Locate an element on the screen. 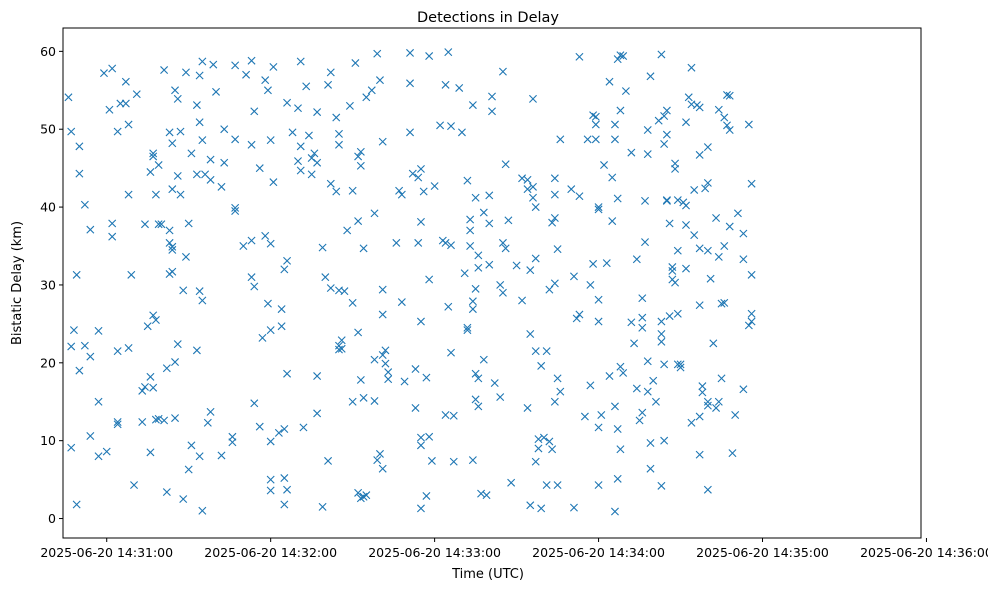  y-tick-label: 60 is located at coordinates (48, 51).